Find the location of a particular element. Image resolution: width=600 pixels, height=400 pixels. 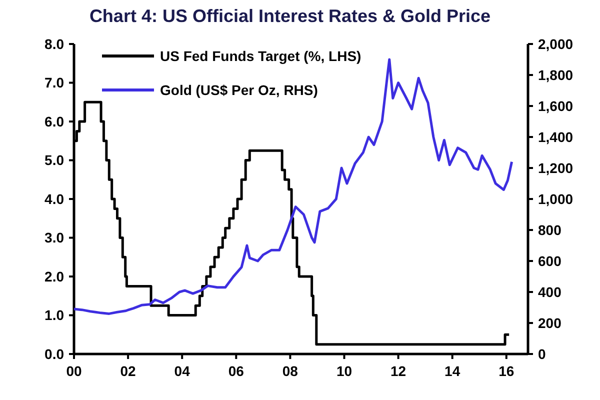

x-tick-label: 08 is located at coordinates (290, 371).